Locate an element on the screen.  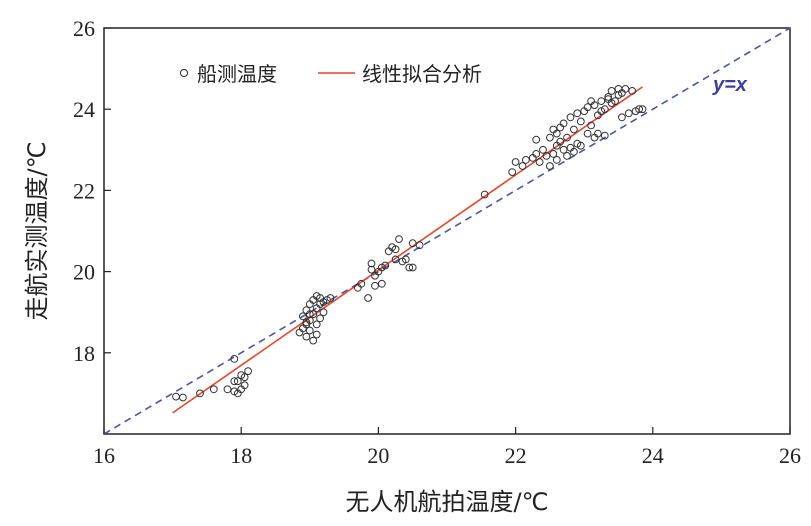
legend-marker-scatter is located at coordinates (184, 73).